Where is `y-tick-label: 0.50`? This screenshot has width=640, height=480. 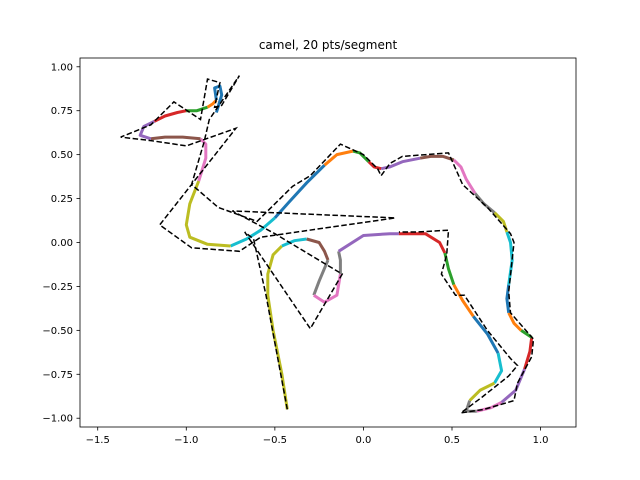
y-tick-label: 0.50 is located at coordinates (62, 155).